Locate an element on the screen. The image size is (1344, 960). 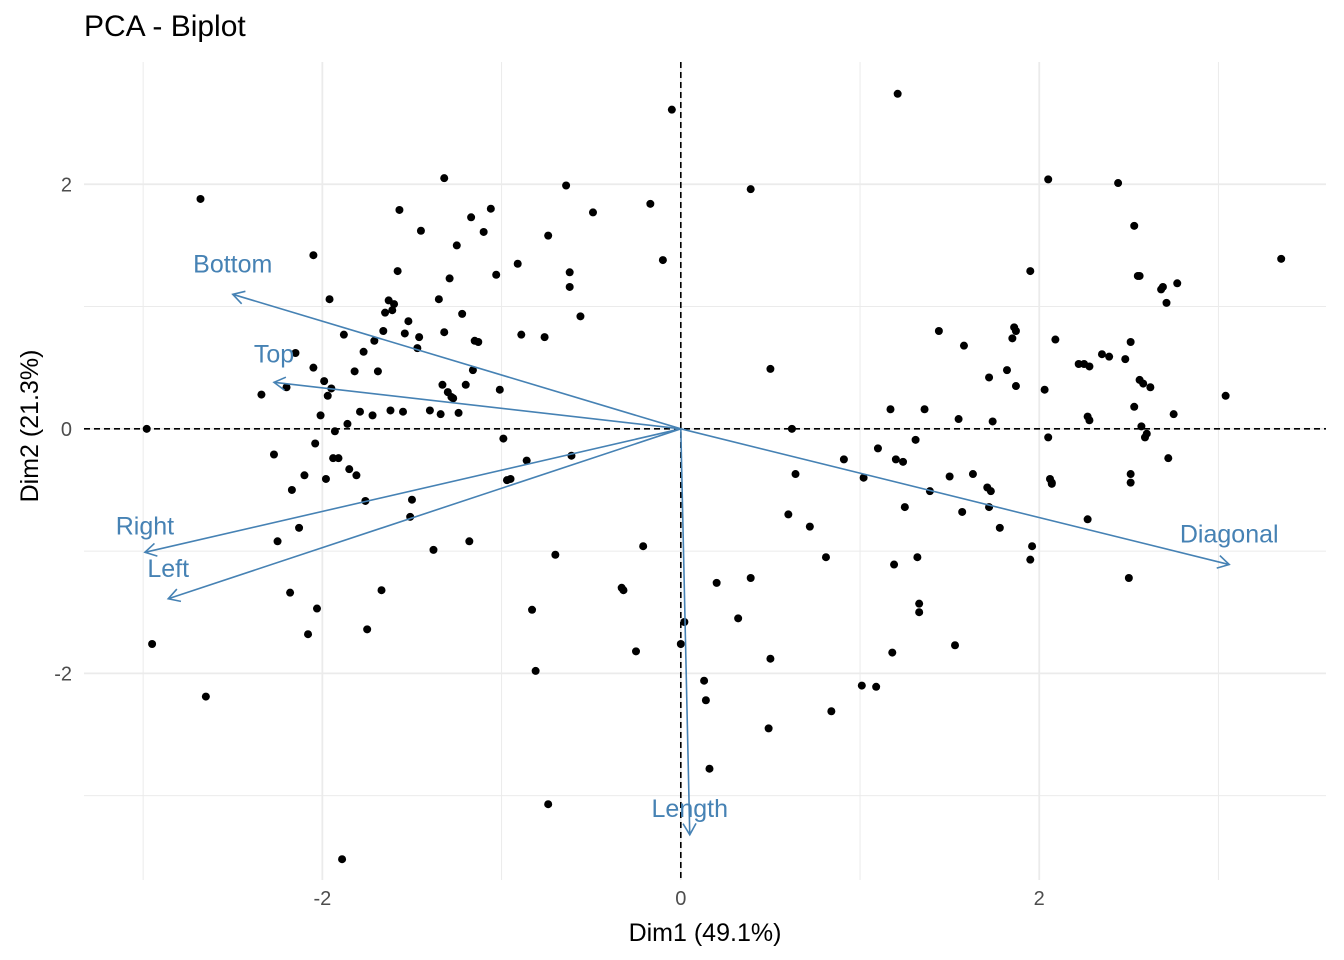
vector-arrowhead-left is located at coordinates (174, 595).